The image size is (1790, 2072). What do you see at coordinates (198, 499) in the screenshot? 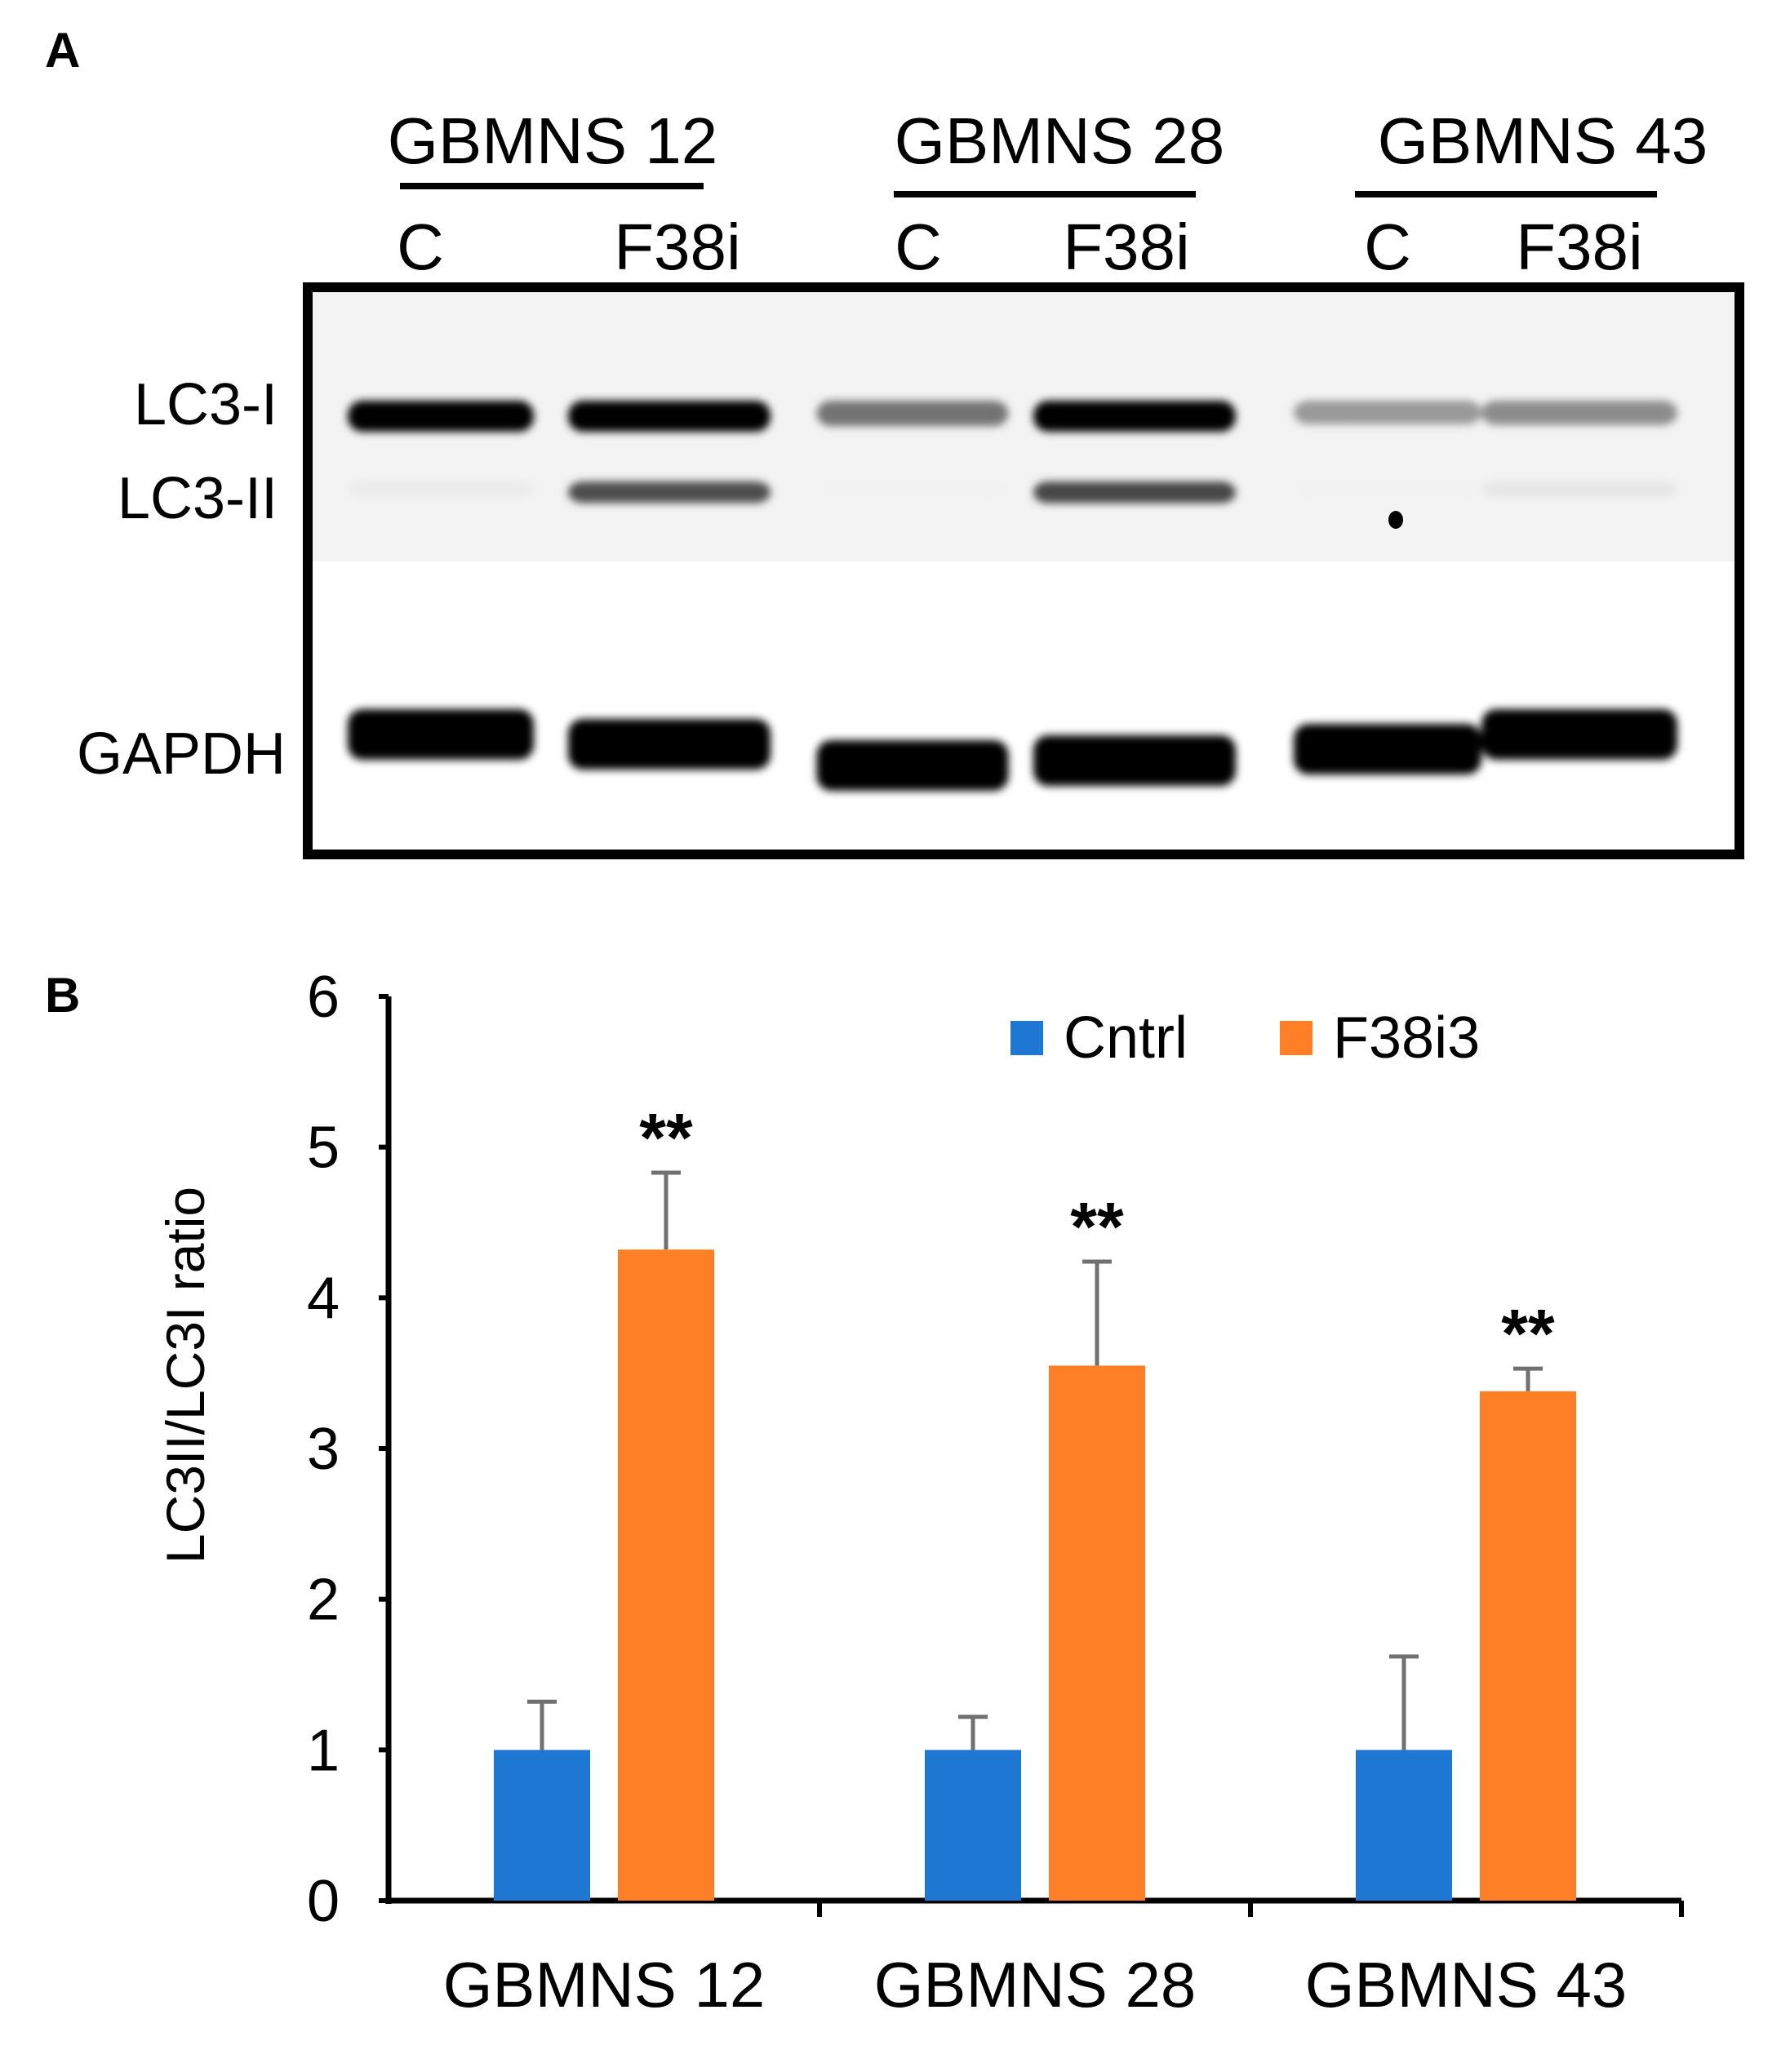
I see `band-label-lc3-ii: LC3-II` at bounding box center [198, 499].